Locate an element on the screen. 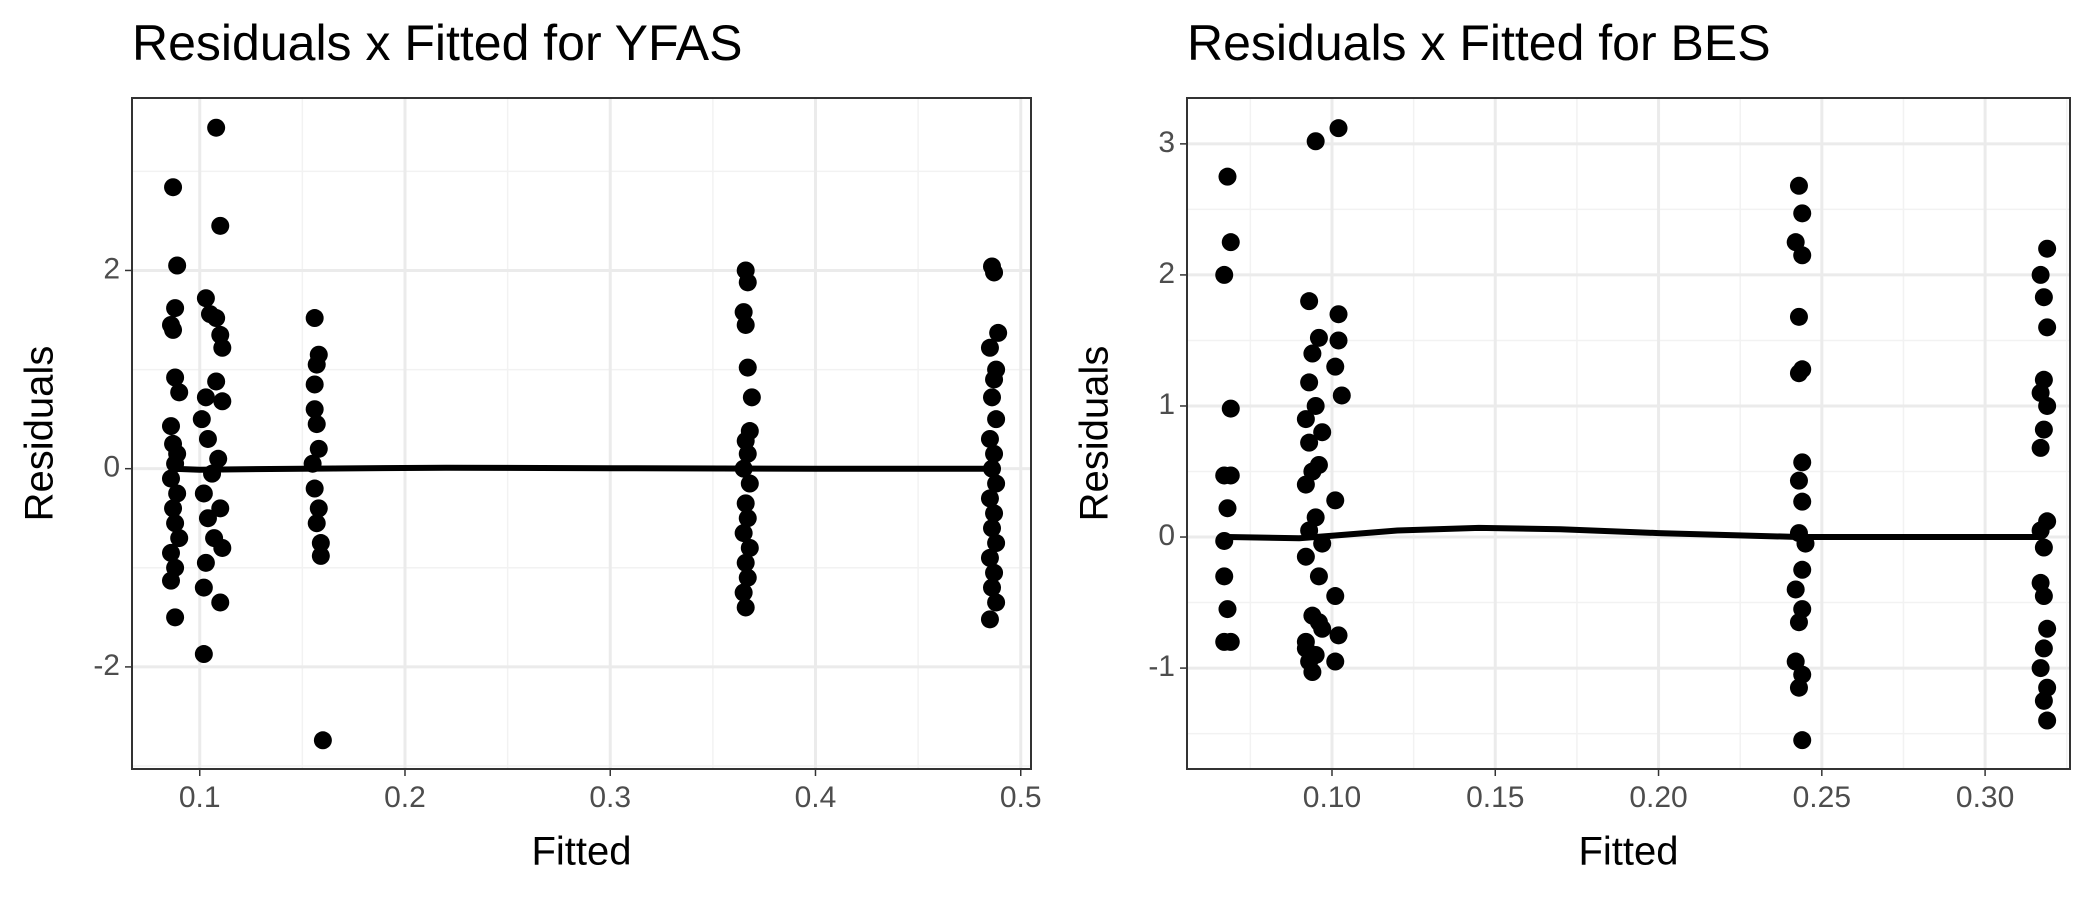 Image resolution: width=2100 pixels, height=900 pixels. y-tick-label: -2 is located at coordinates (106, 665).